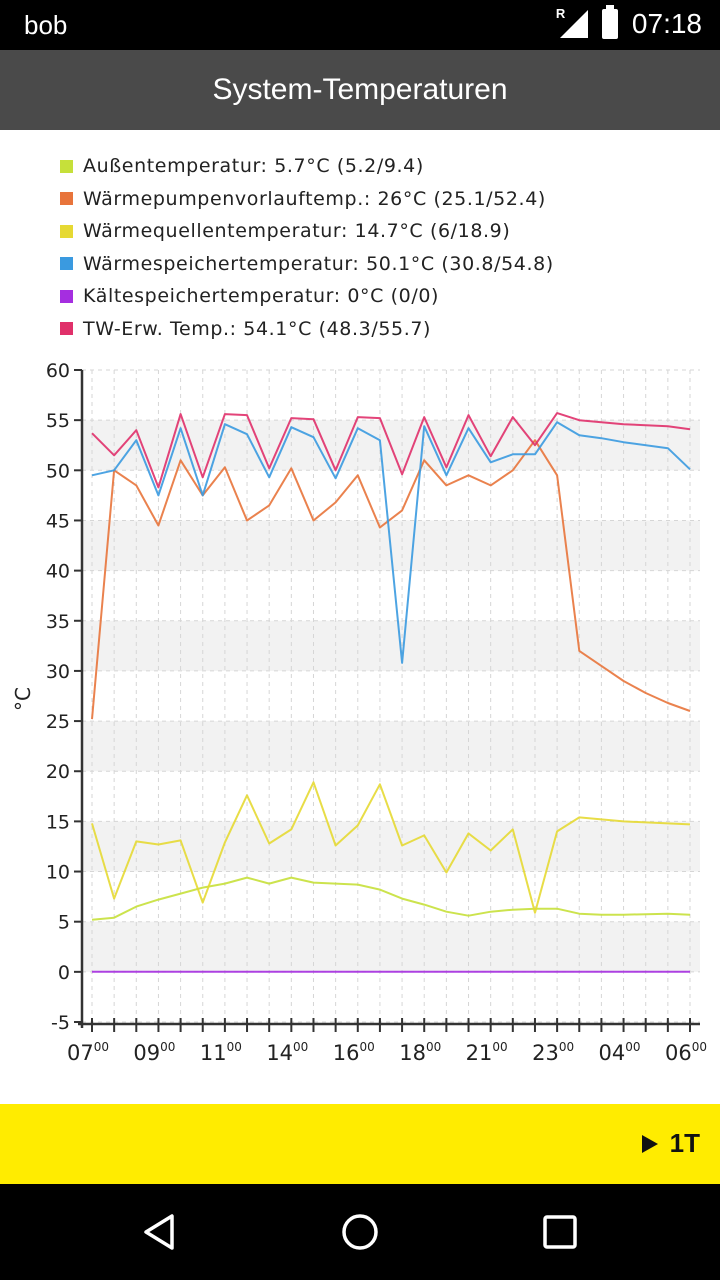 Image resolution: width=720 pixels, height=1280 pixels. What do you see at coordinates (629, 22) in the screenshot?
I see `status-icons: R 07:18` at bounding box center [629, 22].